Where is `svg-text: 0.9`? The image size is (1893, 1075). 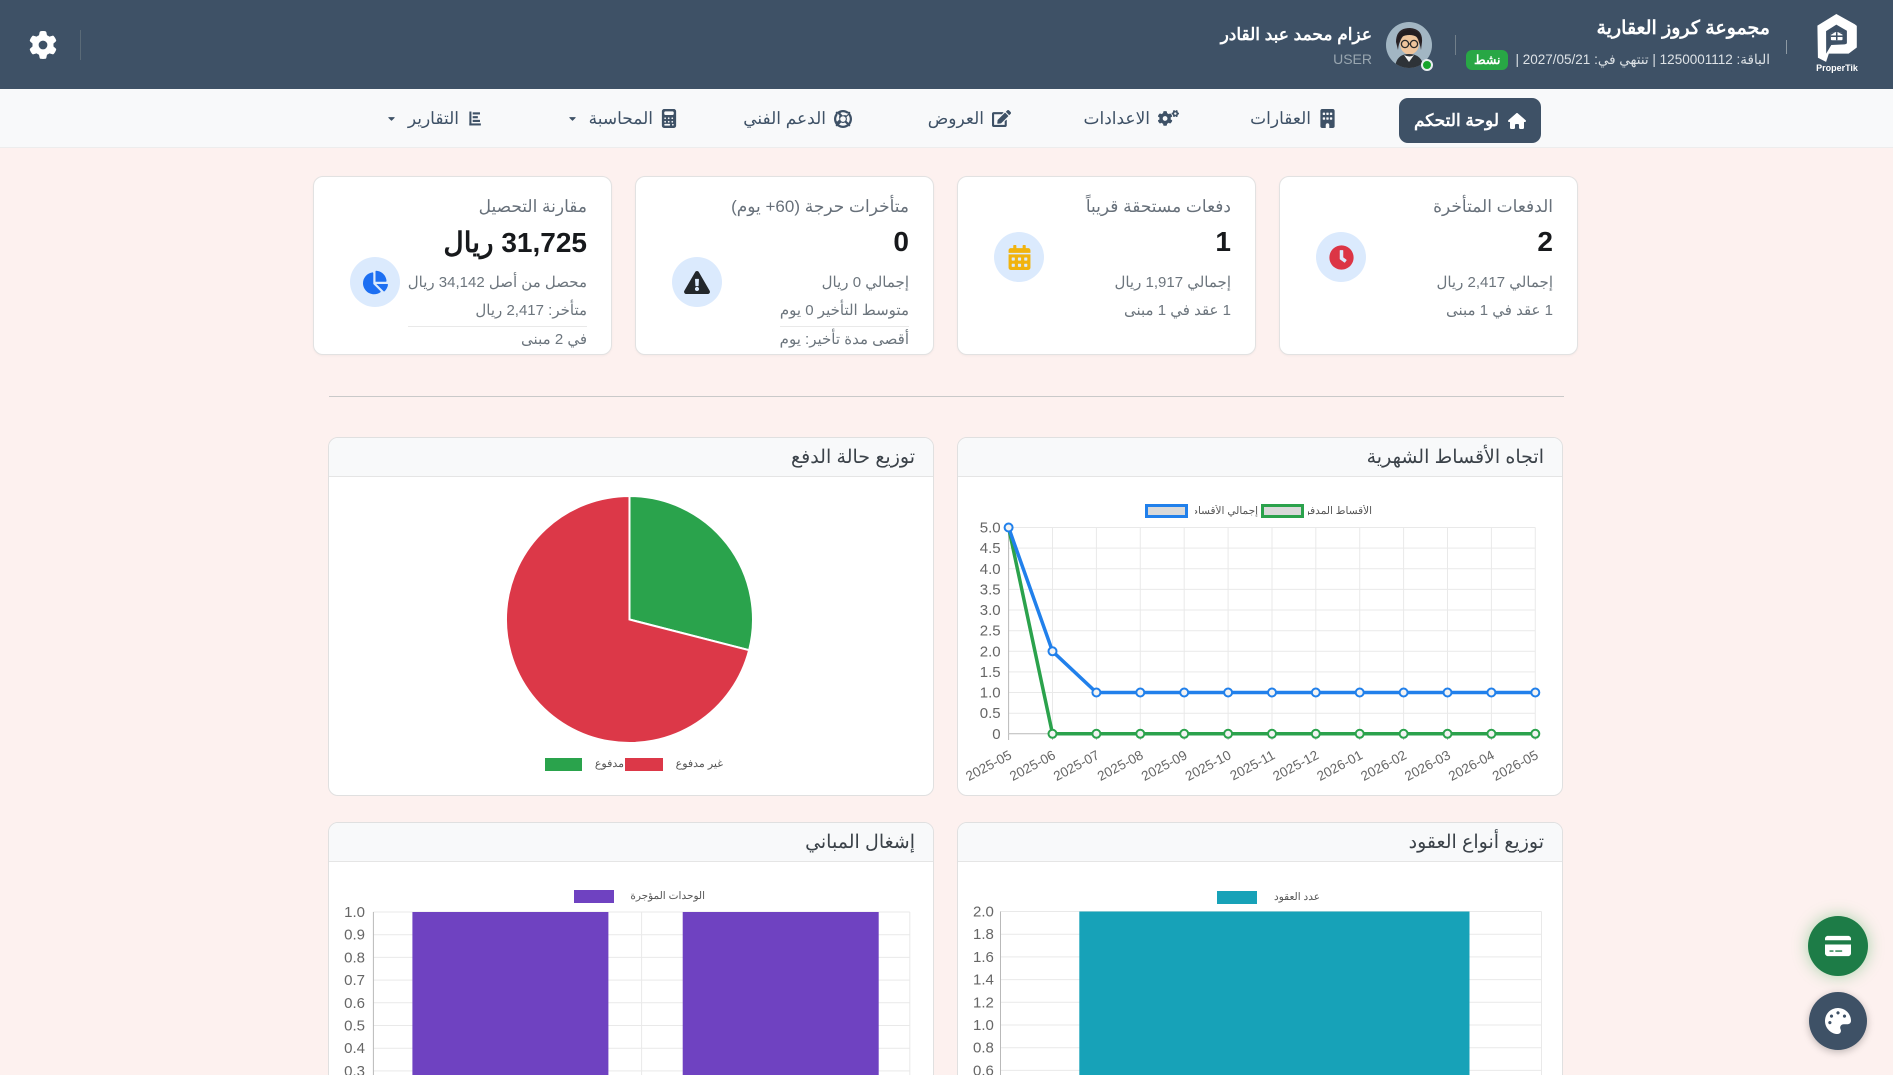 svg-text: 0.9 is located at coordinates (354, 935).